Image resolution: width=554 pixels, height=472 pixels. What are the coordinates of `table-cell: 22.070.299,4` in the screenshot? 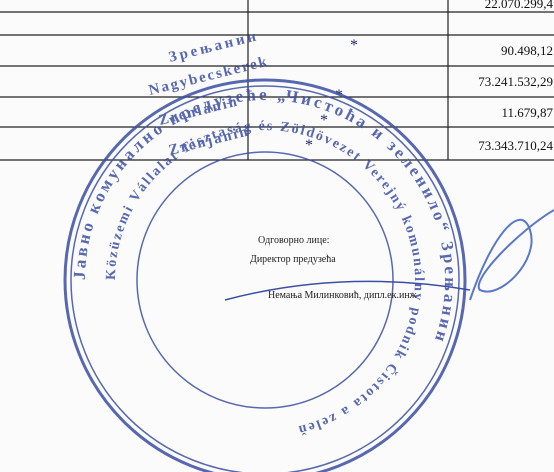 It's located at (519, 5).